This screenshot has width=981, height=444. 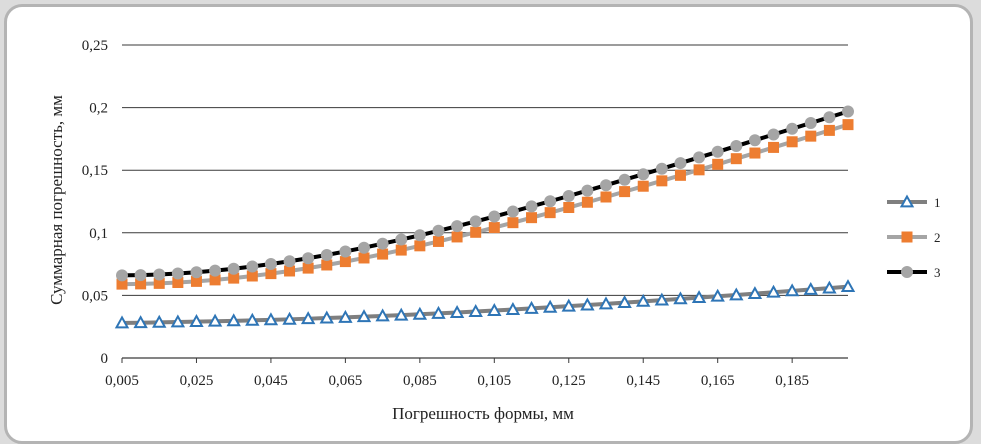 I want to click on x-tick-label: 0,065, so click(x=346, y=381).